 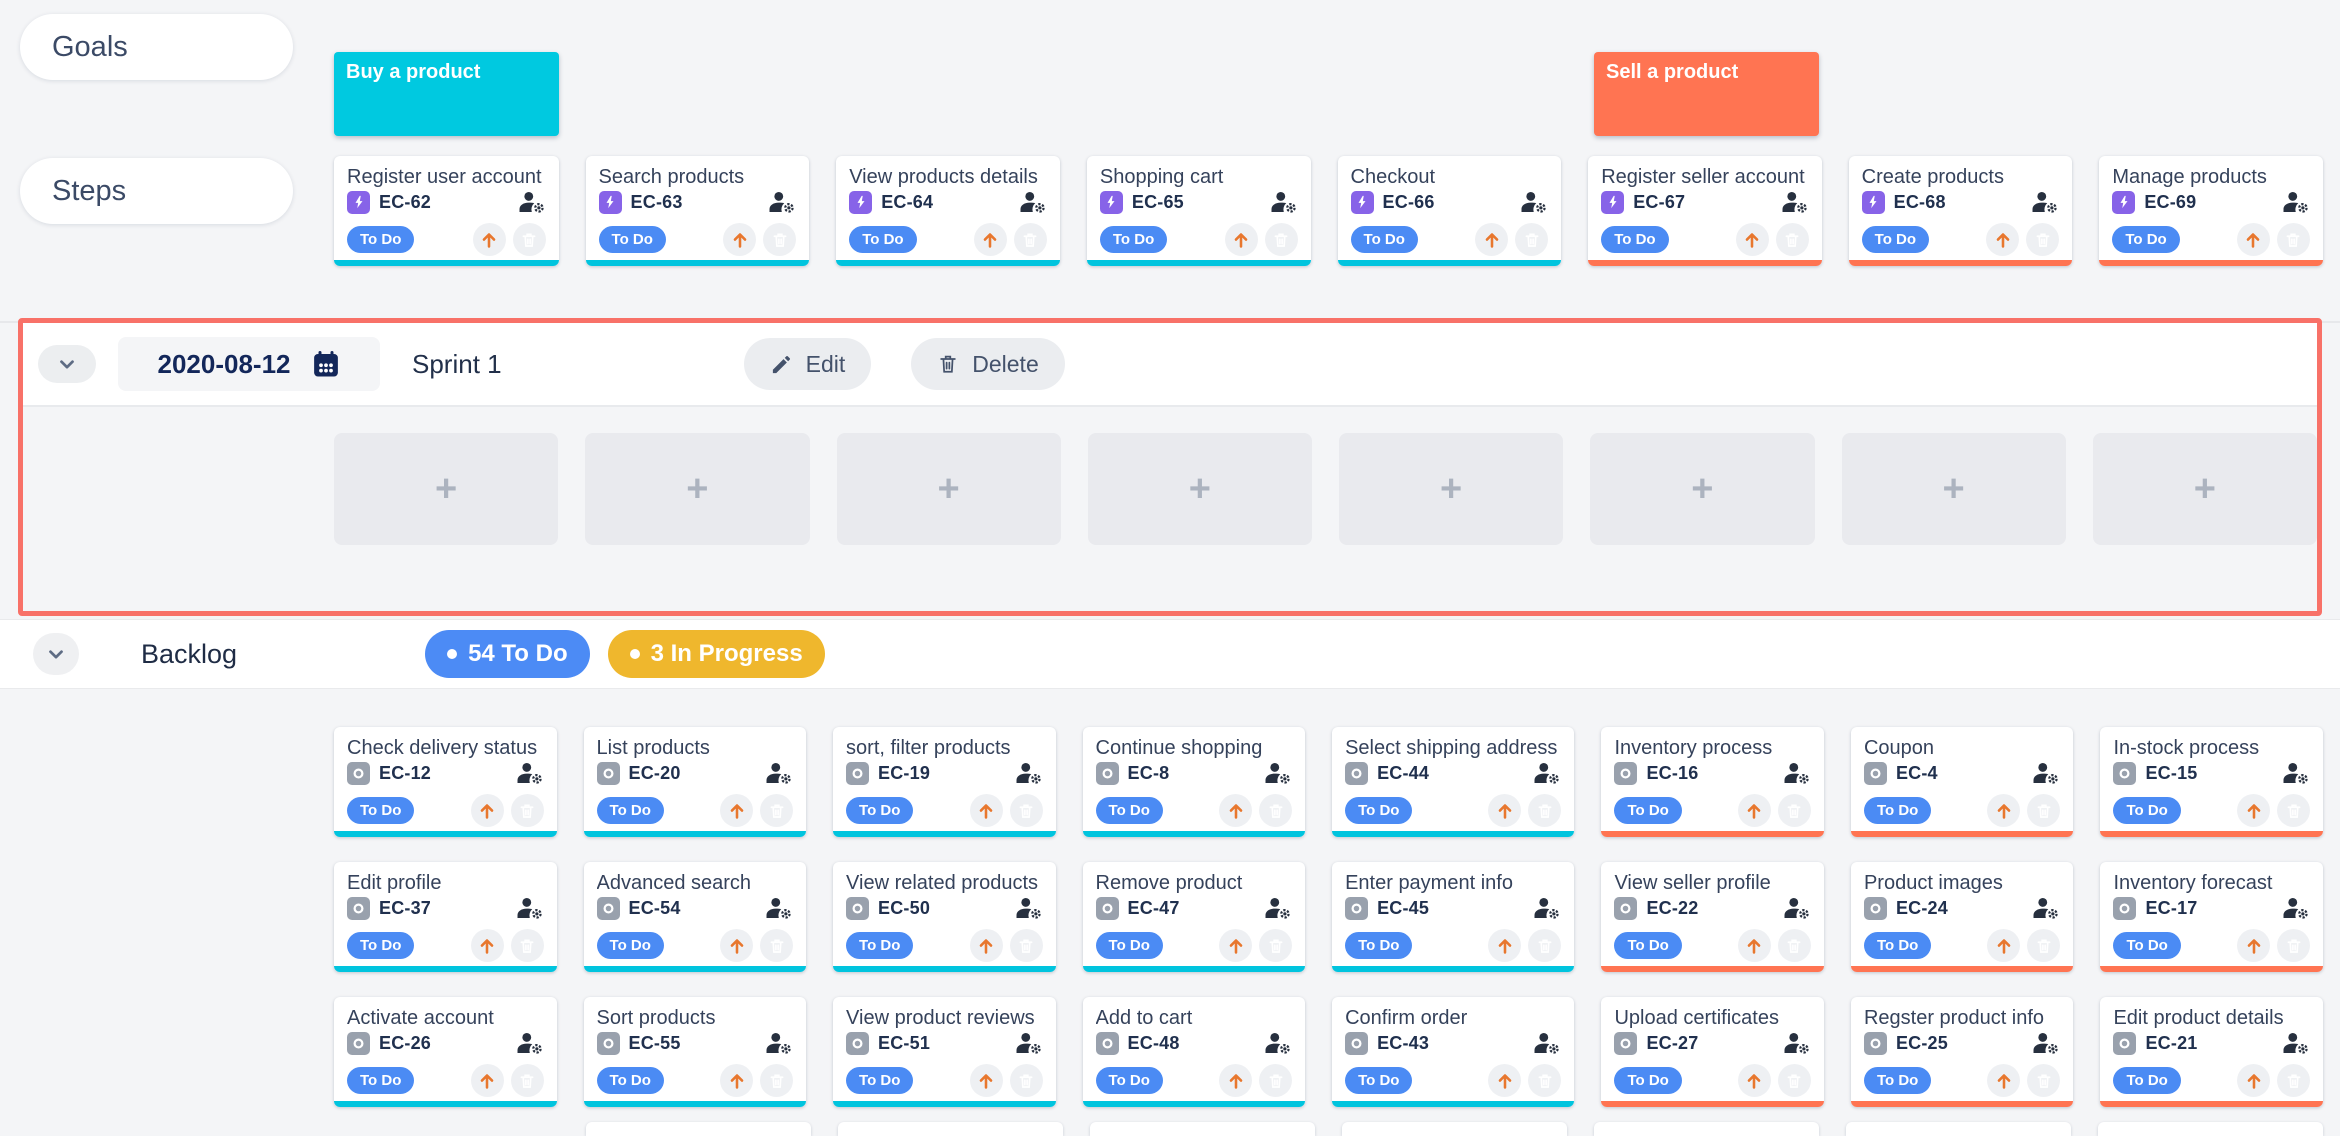 I want to click on backlog-card: View related products EC-50 To Do, so click(x=944, y=917).